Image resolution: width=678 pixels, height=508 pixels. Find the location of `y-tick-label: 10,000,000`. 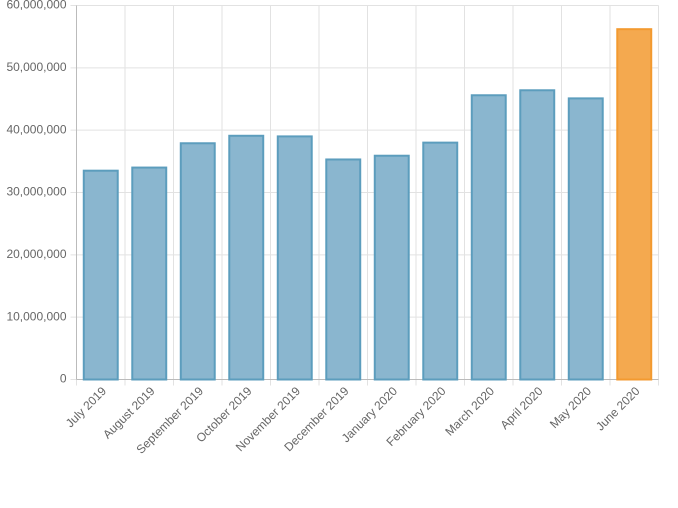

y-tick-label: 10,000,000 is located at coordinates (36, 316).